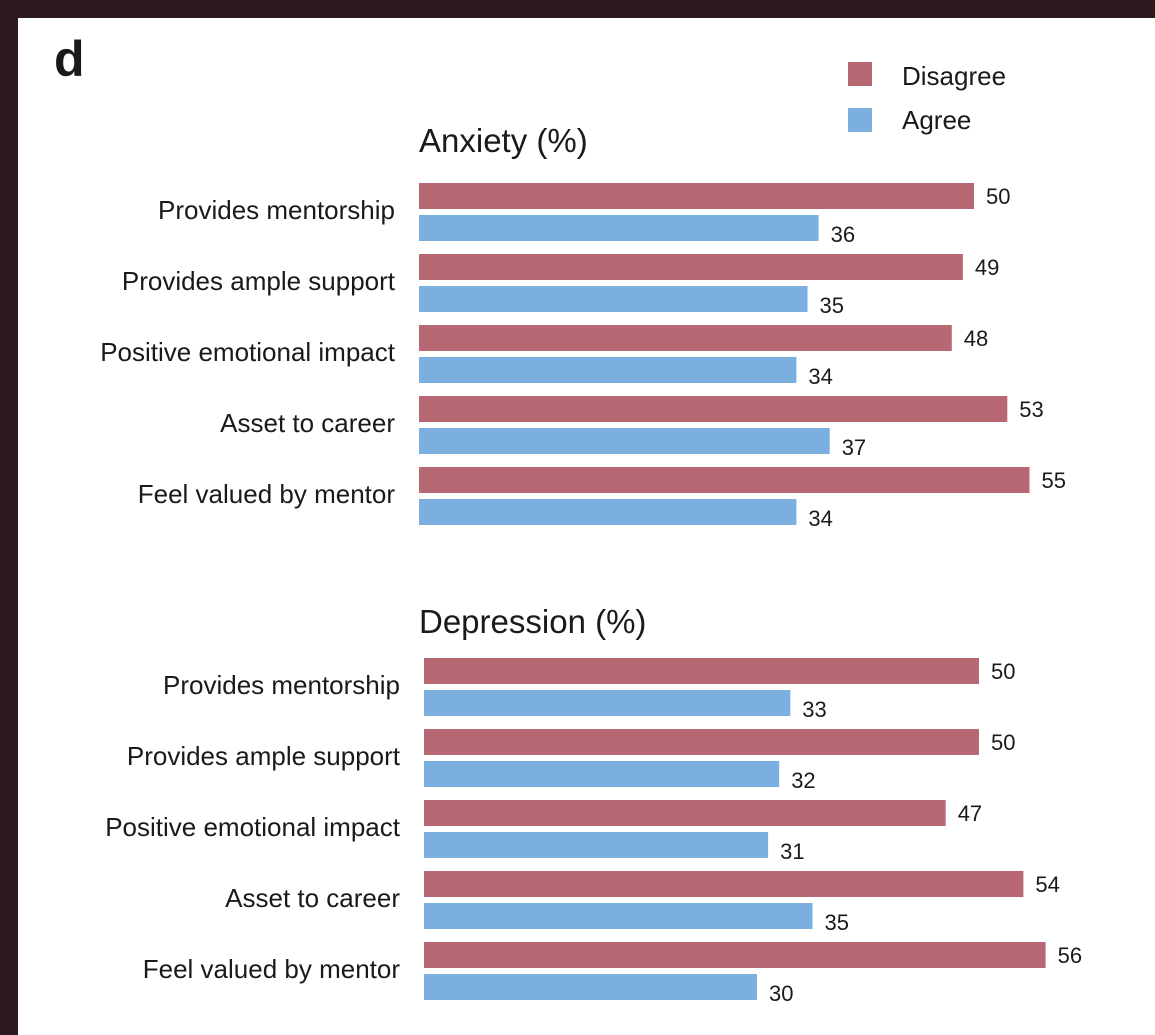 This screenshot has width=1155, height=1035. Describe the element at coordinates (1047, 884) in the screenshot. I see `depression-disagree-value-label: 54` at that location.